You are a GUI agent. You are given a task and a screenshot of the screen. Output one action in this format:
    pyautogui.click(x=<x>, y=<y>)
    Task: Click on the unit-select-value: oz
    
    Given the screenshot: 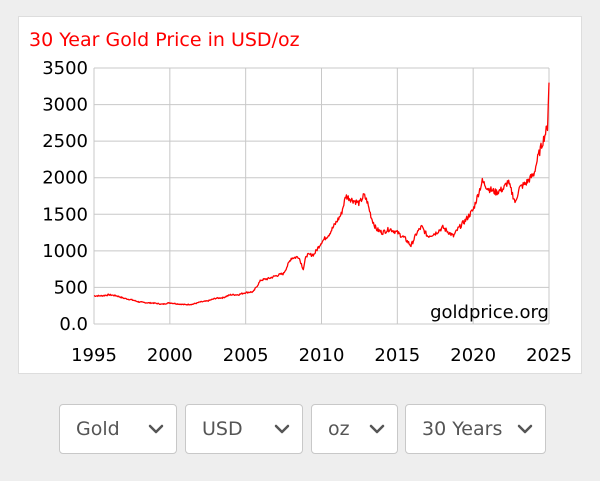 What is the action you would take?
    pyautogui.click(x=339, y=429)
    